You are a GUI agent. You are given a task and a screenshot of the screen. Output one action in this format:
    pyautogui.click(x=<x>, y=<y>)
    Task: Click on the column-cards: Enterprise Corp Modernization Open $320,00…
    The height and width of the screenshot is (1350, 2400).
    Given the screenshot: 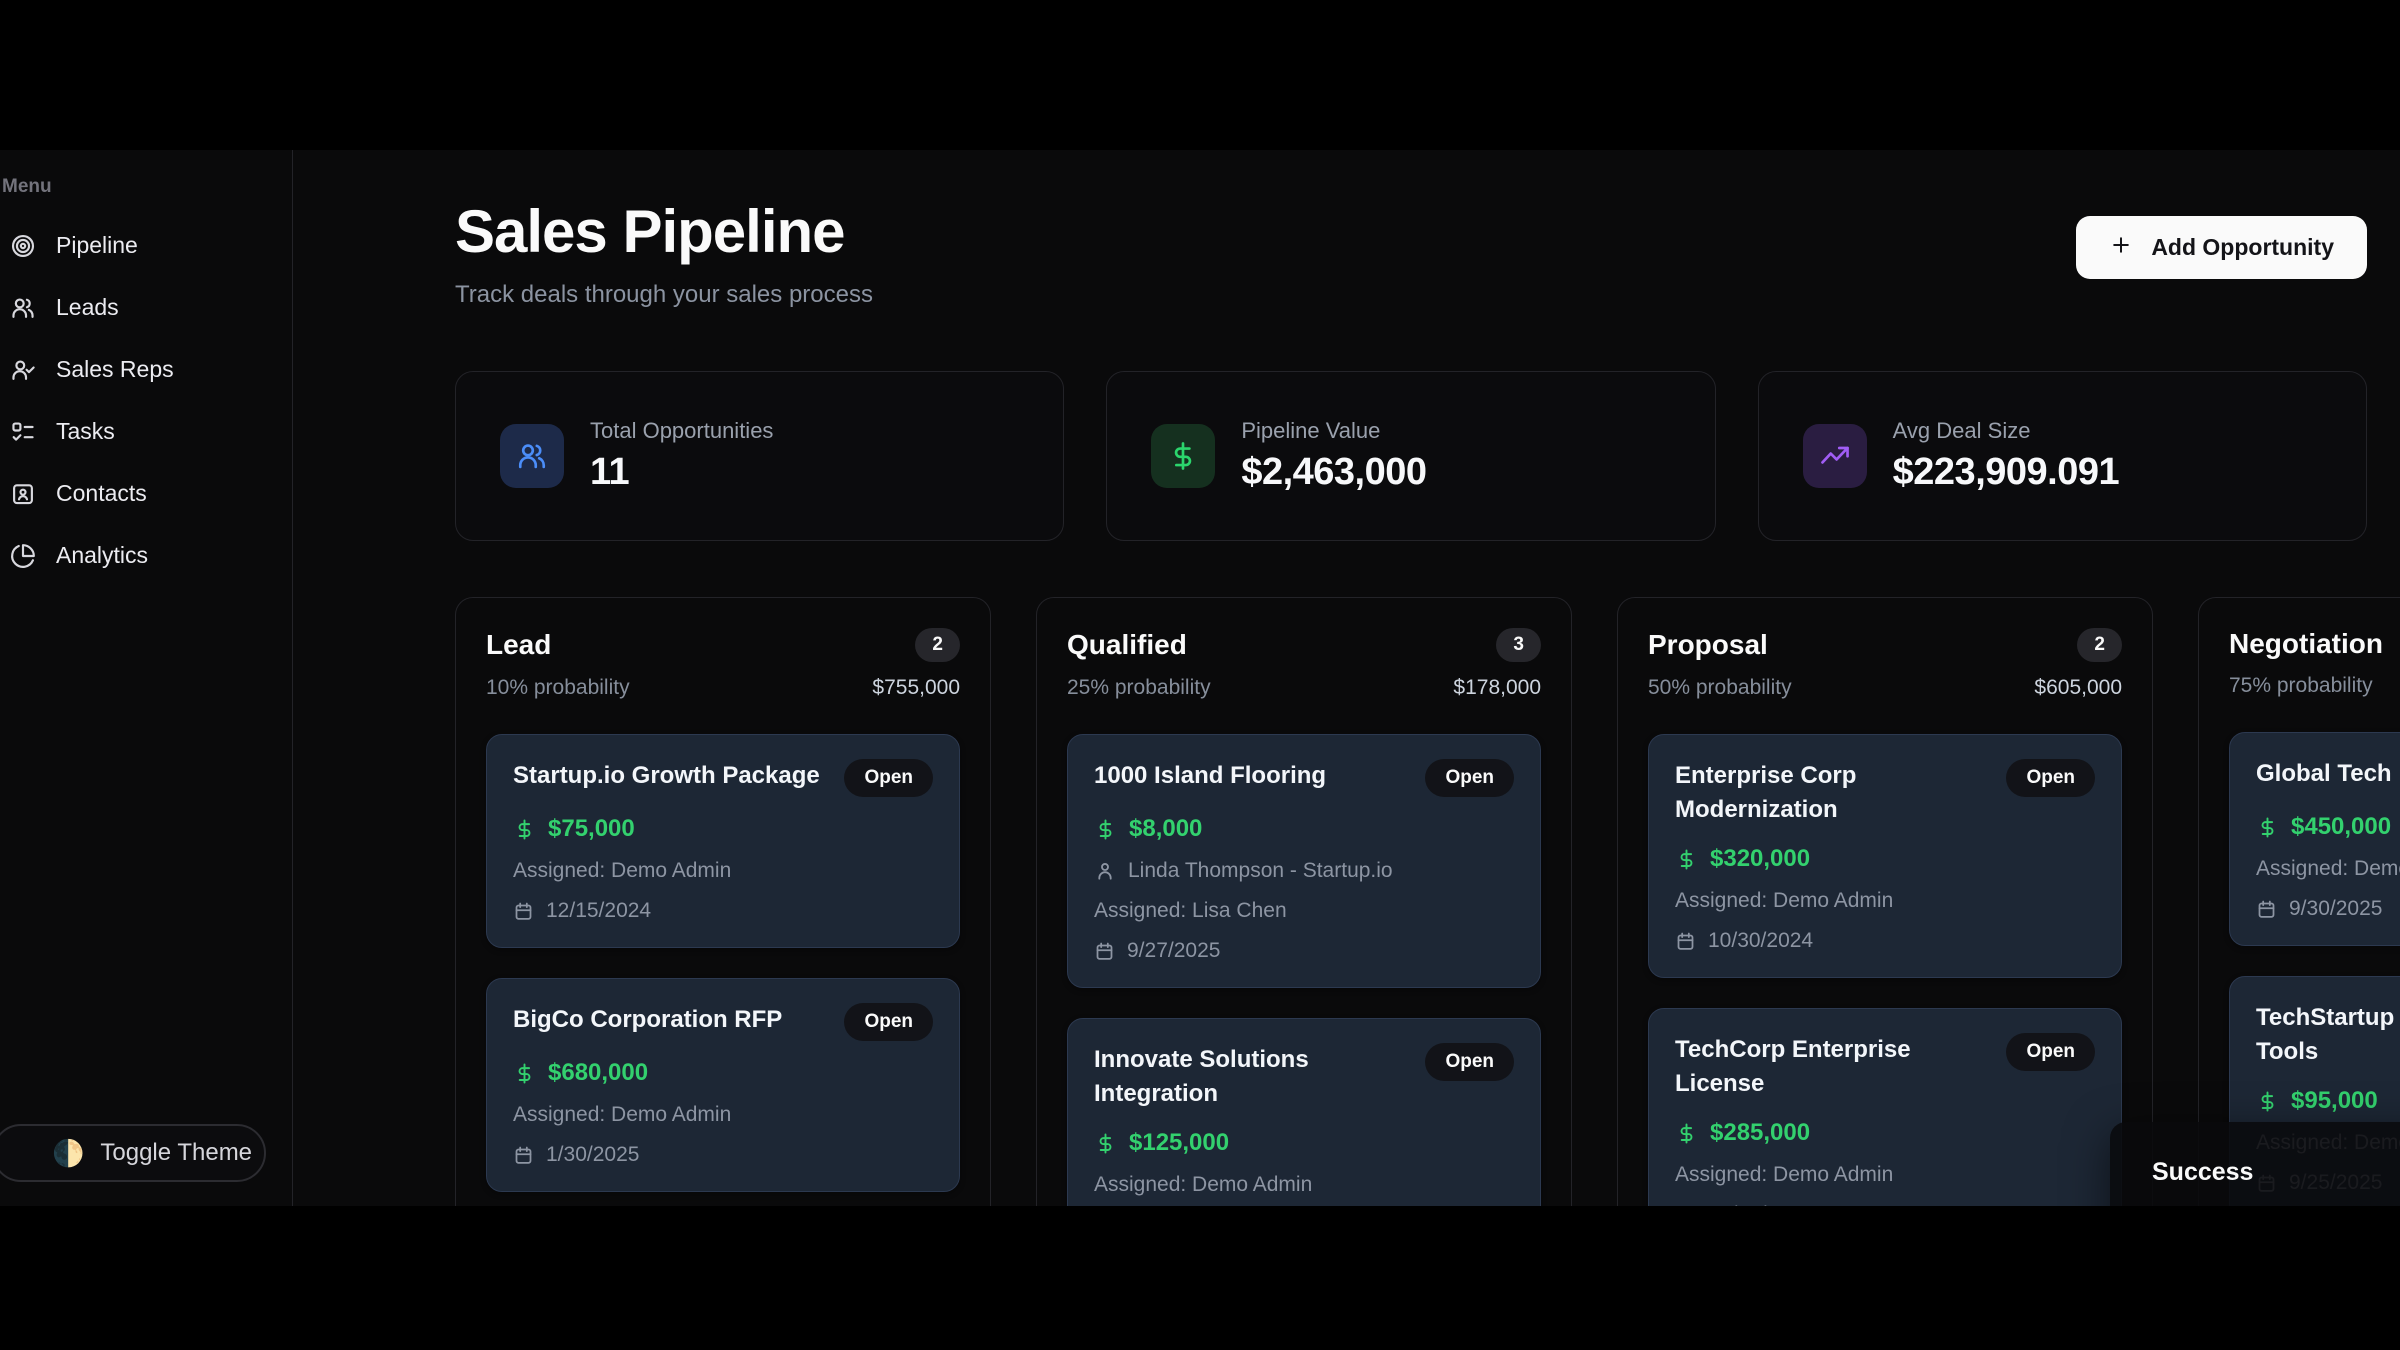 What is the action you would take?
    pyautogui.click(x=1885, y=970)
    